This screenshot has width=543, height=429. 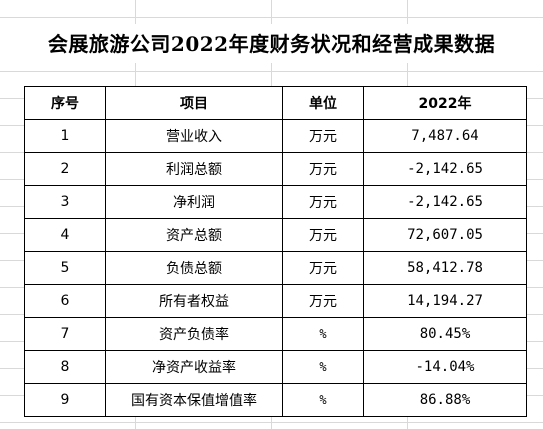 I want to click on table-row: 7 资产负债率 % 80.45%, so click(x=275, y=334).